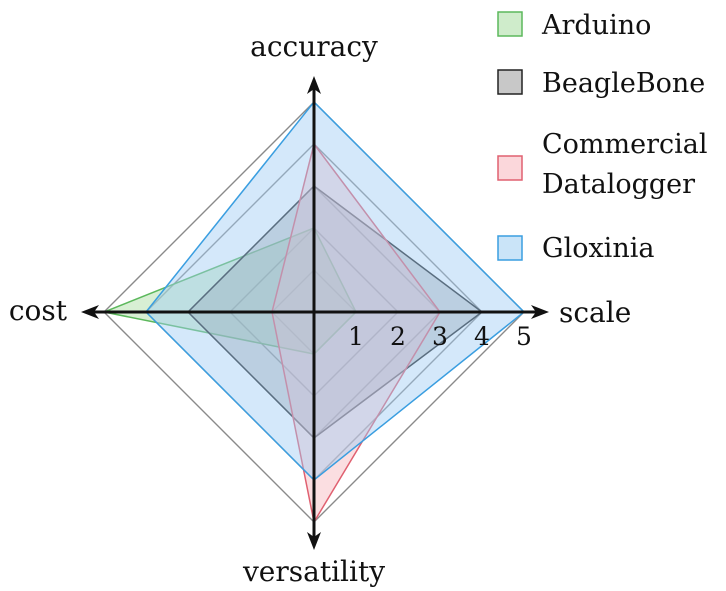 This screenshot has height=591, width=726. What do you see at coordinates (510, 168) in the screenshot?
I see `legend-swatch-commercial-datalogger` at bounding box center [510, 168].